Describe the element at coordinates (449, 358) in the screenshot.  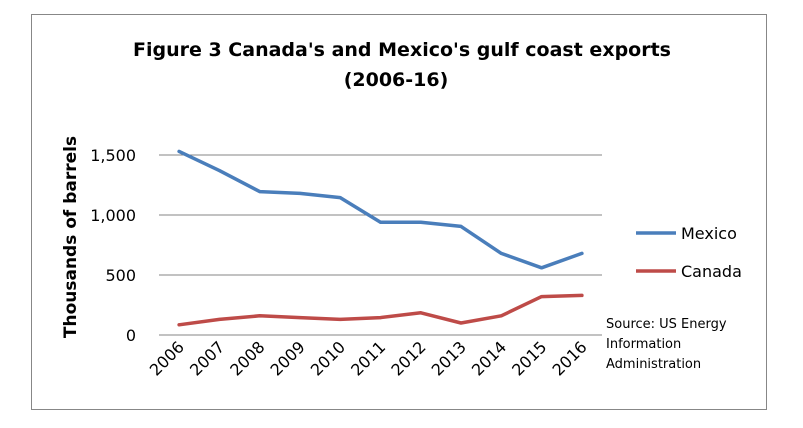
I see `x-tick-label: 2013` at that location.